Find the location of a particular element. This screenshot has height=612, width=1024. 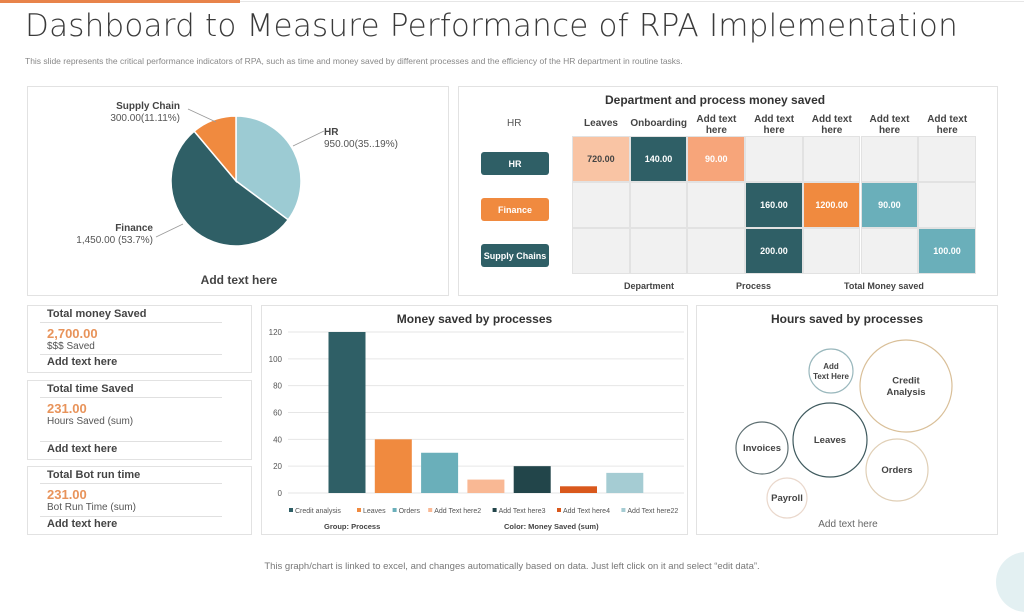

heatmap-axis-label: Department is located at coordinates (649, 286).